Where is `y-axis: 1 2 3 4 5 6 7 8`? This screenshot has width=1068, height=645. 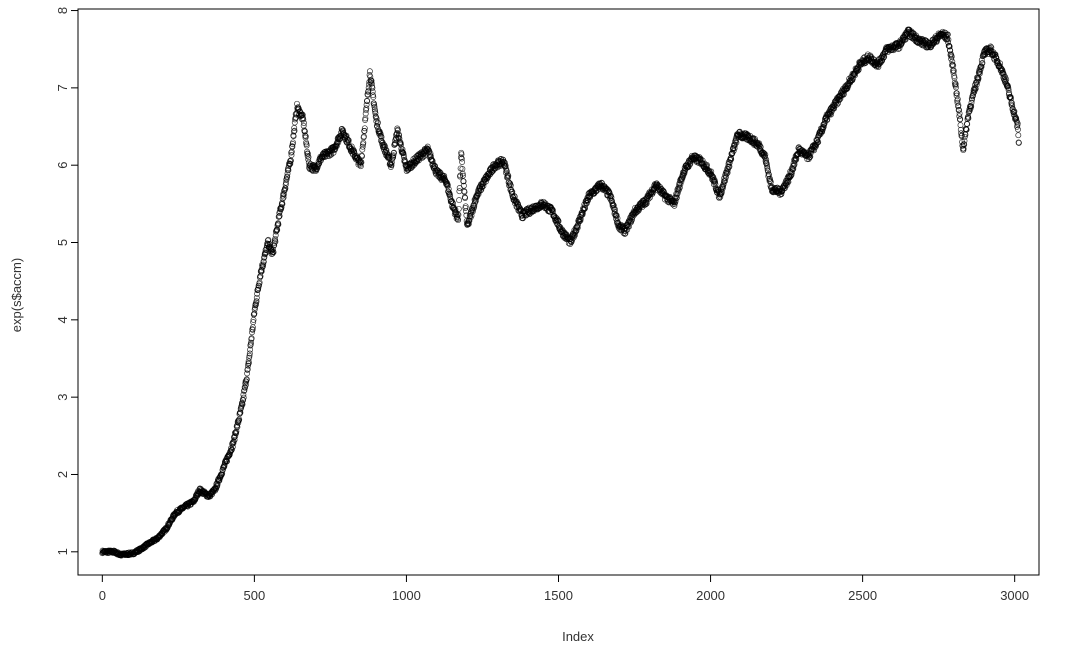 y-axis: 1 2 3 4 5 6 7 8 is located at coordinates (67, 281).